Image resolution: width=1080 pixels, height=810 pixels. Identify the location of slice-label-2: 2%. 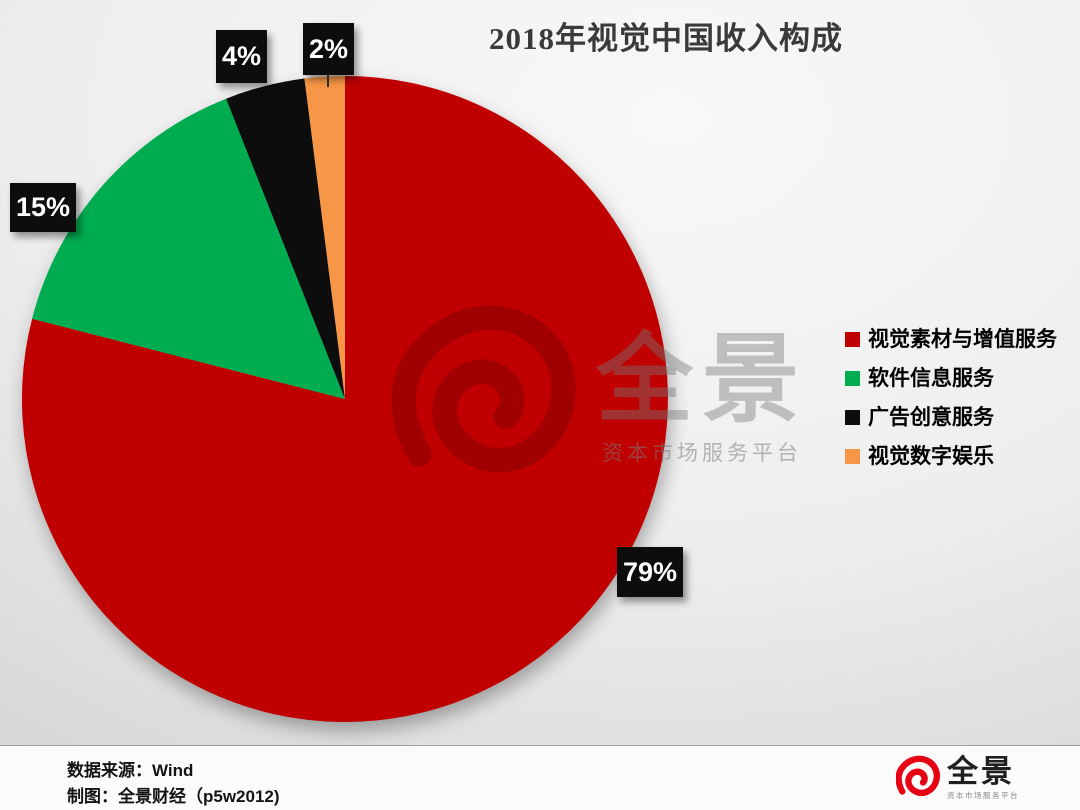
(328, 49).